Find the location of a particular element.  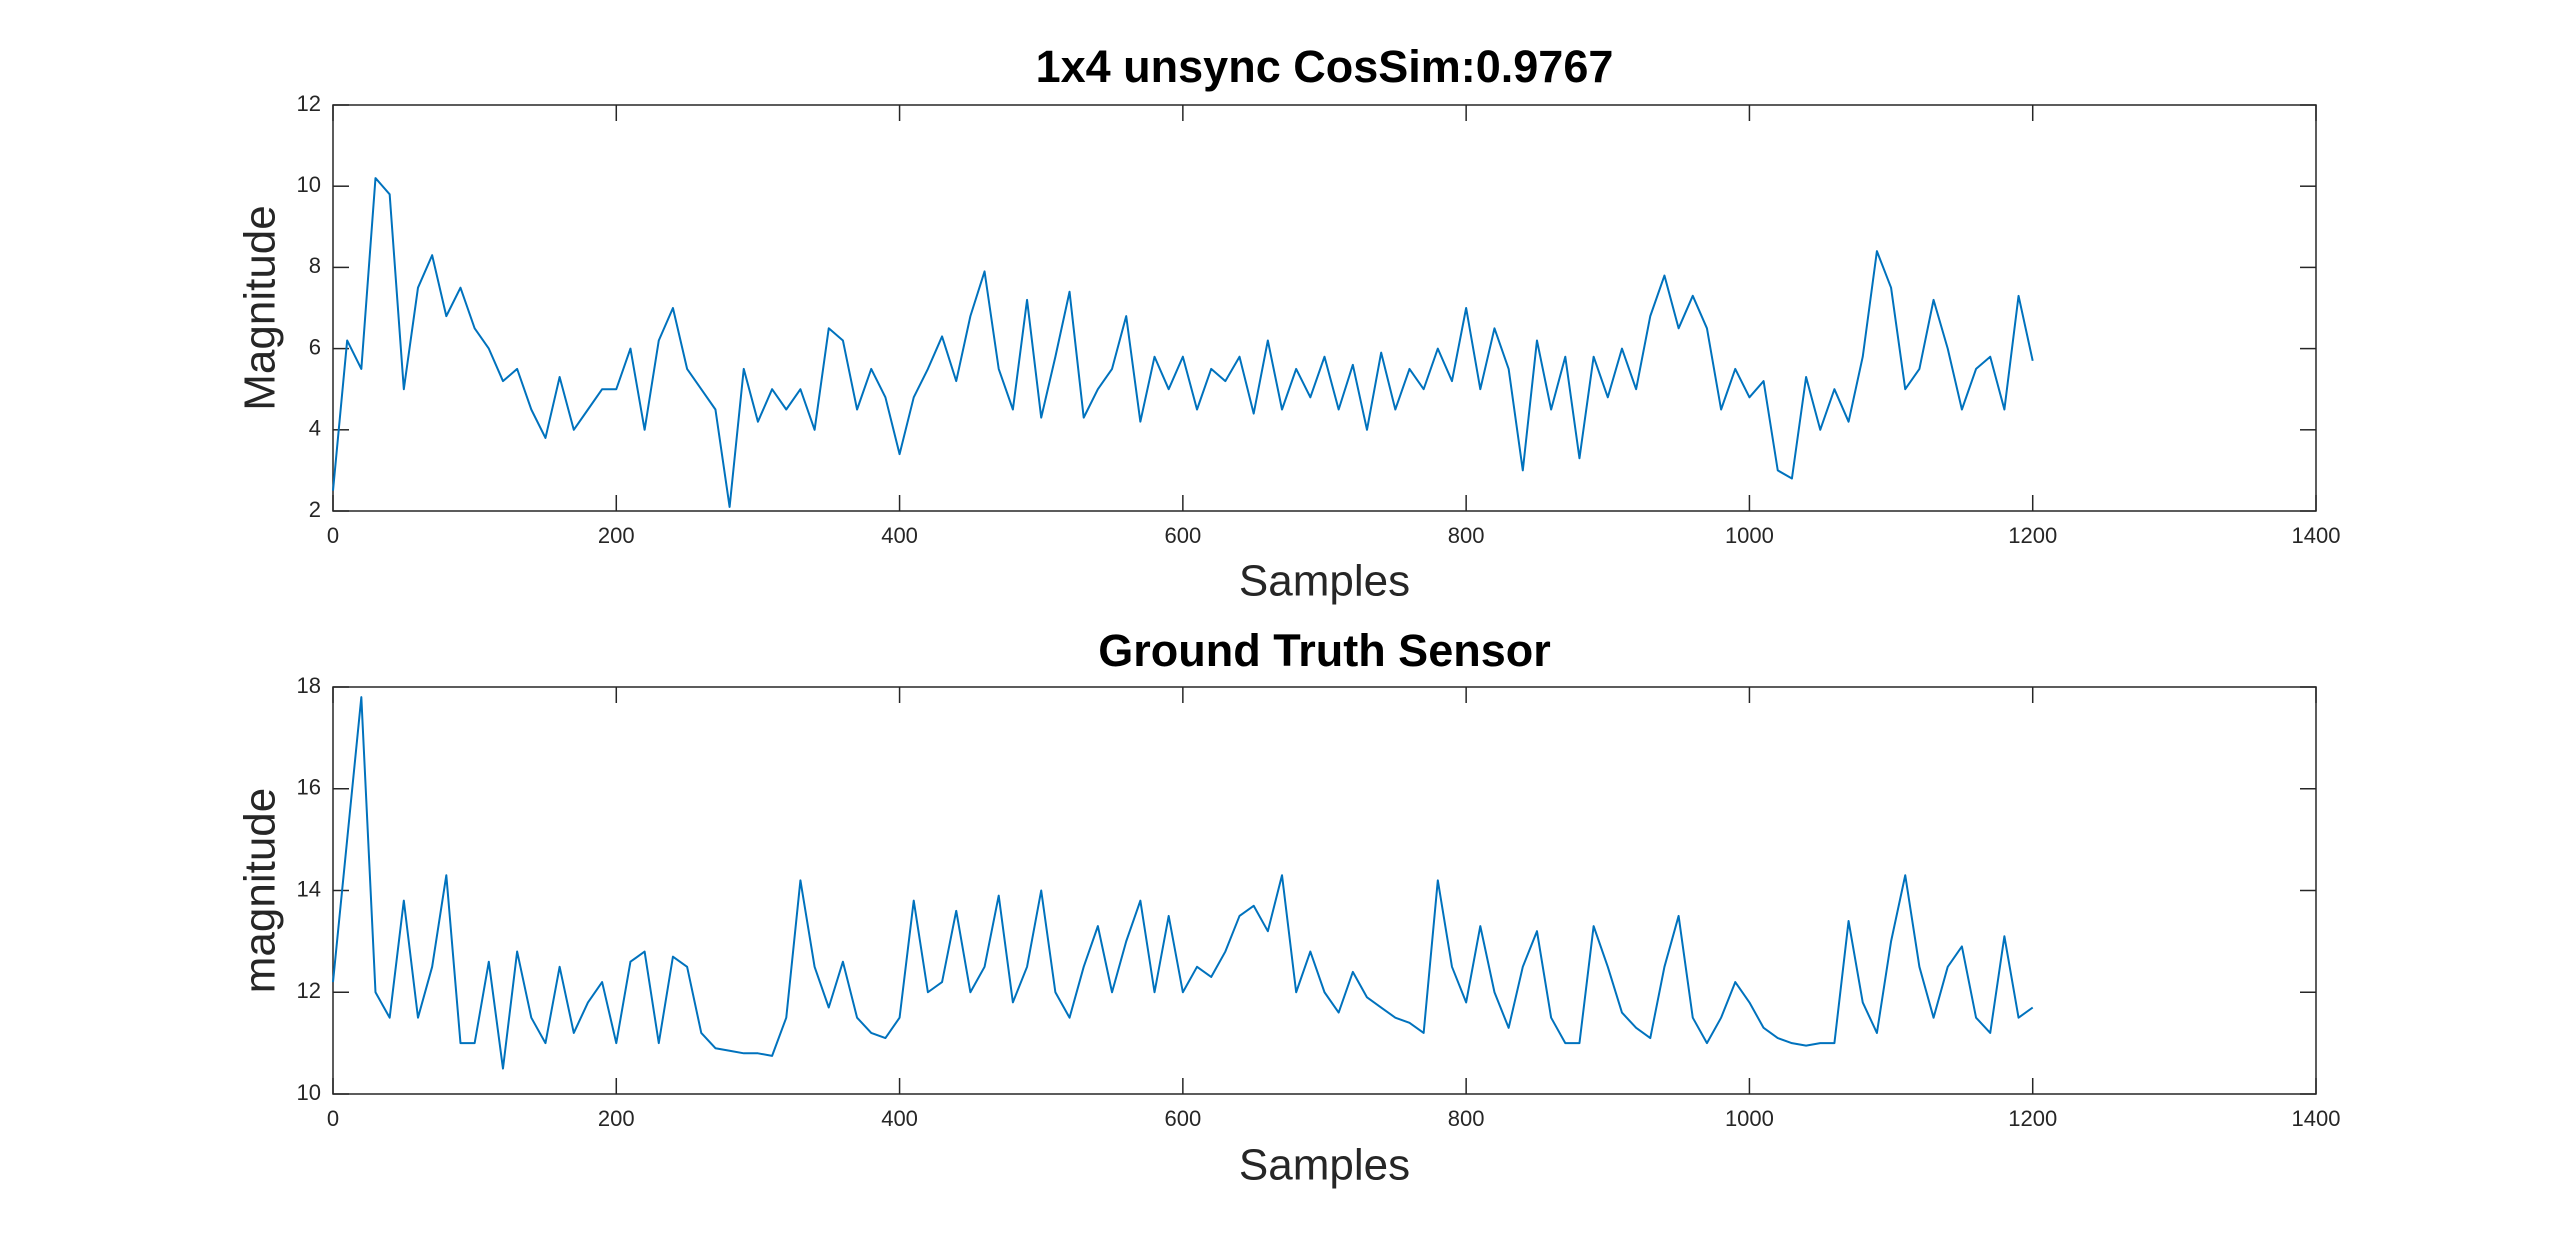

y-tick-label: 4 is located at coordinates (315, 428).